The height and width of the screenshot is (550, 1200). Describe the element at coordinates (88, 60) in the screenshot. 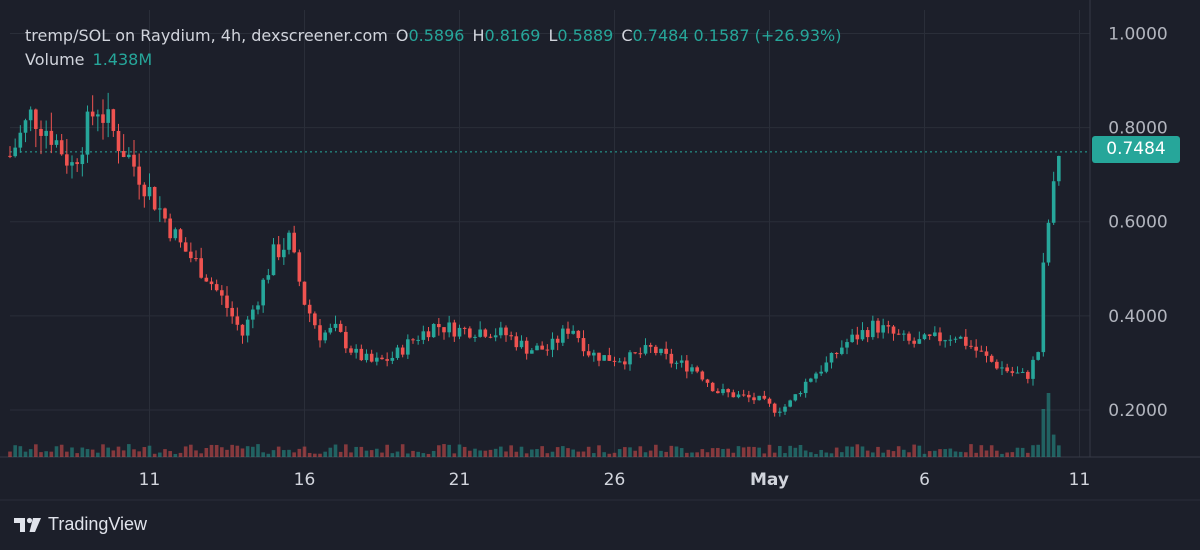

I see `volume-legend: Volume 1.438M` at that location.